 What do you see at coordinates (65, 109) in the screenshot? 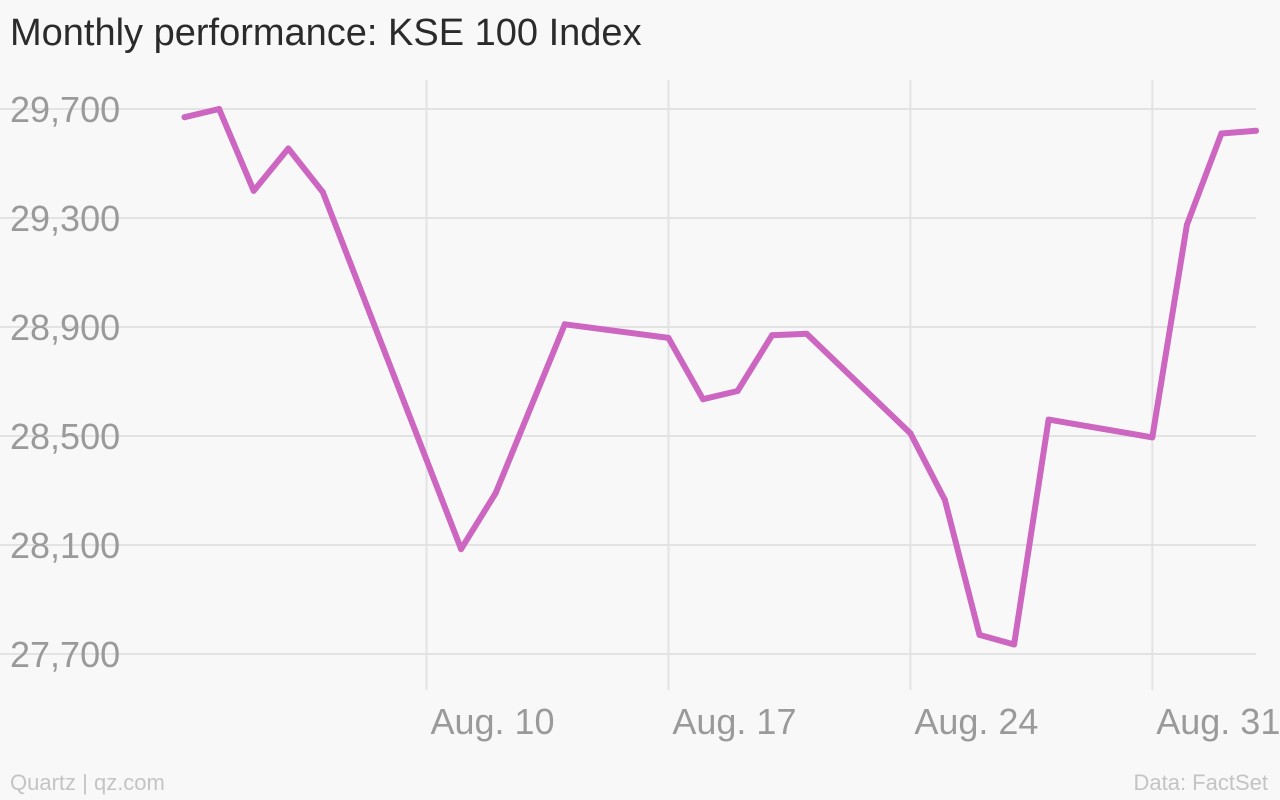
I see `y-tick-label: 29,700` at bounding box center [65, 109].